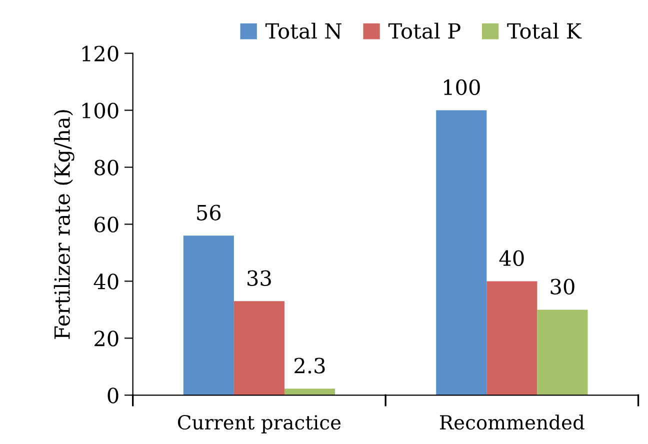  Describe the element at coordinates (544, 30) in the screenshot. I see `legend-label: Total K` at that location.